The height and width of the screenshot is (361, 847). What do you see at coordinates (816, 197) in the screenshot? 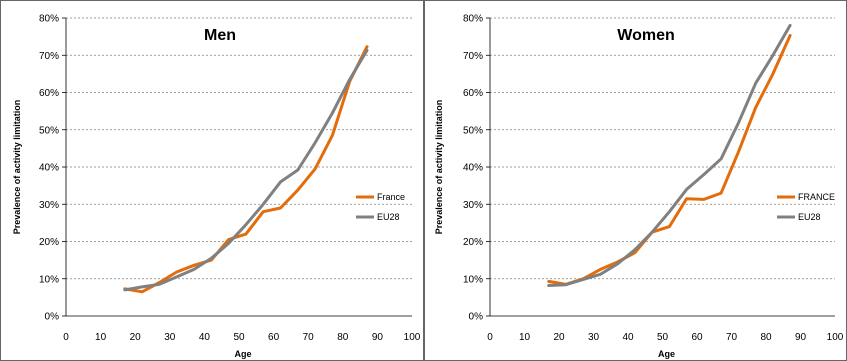
I see `legend-label-france: FRANCE` at bounding box center [816, 197].